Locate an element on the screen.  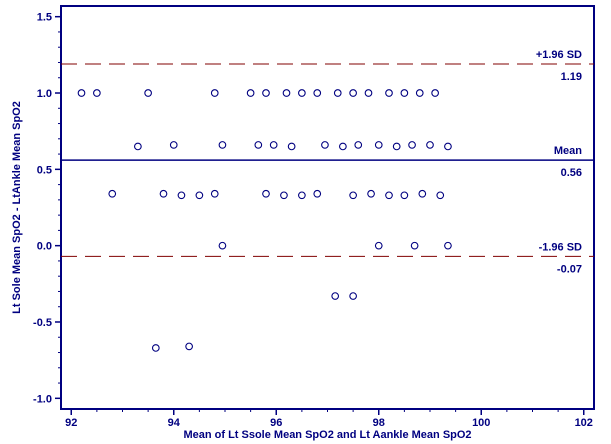
reference-line-name: +1.96 SD is located at coordinates (559, 55).